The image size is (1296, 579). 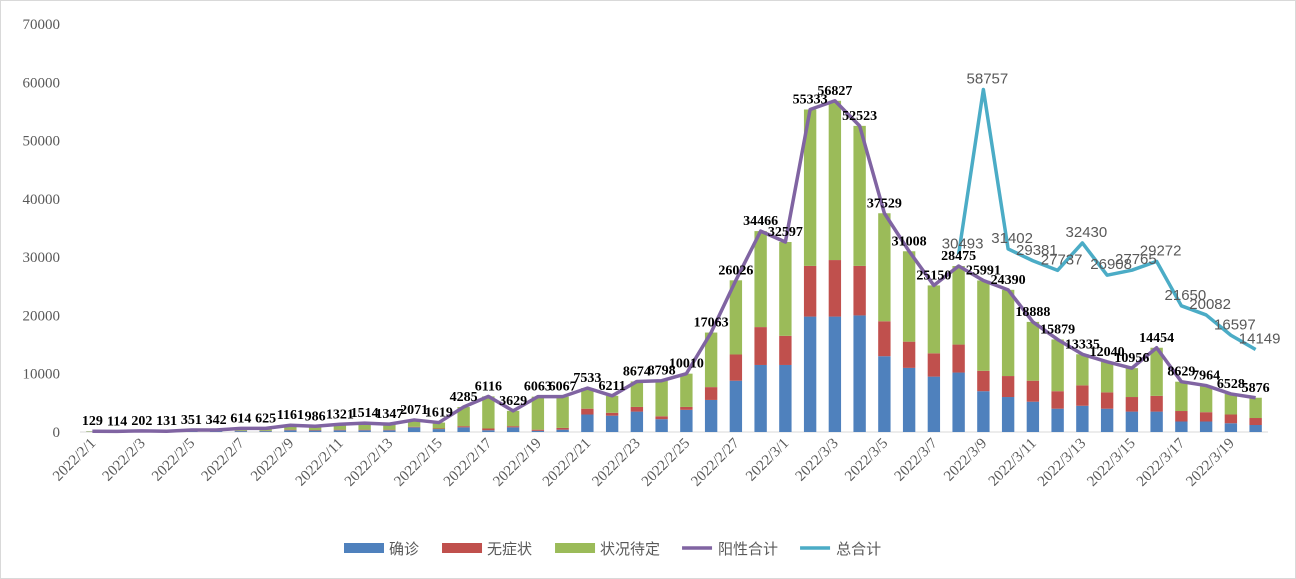 I want to click on data-label: 351, so click(x=191, y=420).